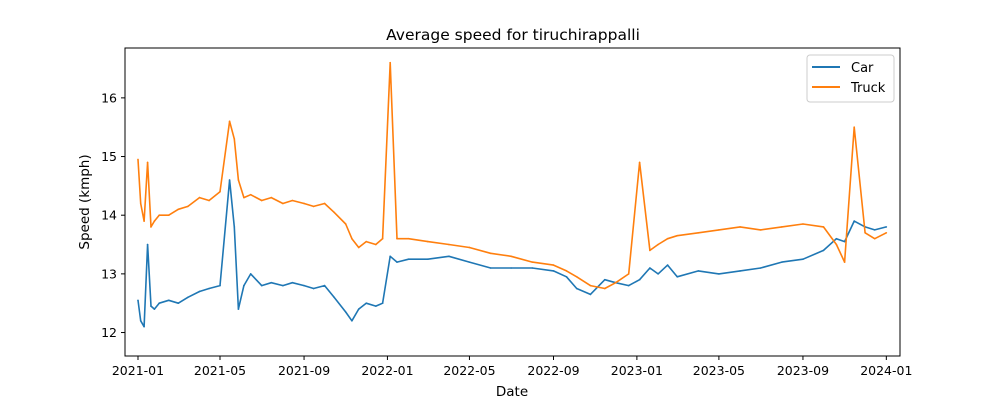 The width and height of the screenshot is (1000, 400). Describe the element at coordinates (803, 370) in the screenshot. I see `x-tick-label: 2023-09` at that location.